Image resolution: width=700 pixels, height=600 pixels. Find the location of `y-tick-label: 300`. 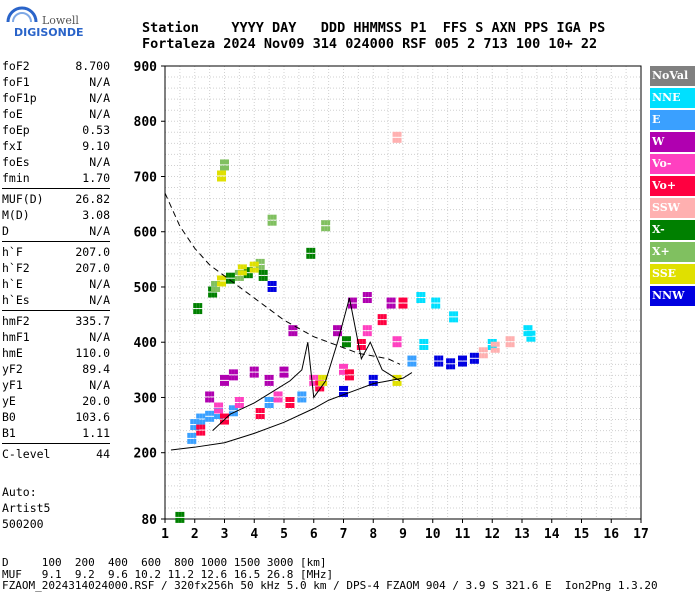

y-tick-label: 300 is located at coordinates (146, 398).